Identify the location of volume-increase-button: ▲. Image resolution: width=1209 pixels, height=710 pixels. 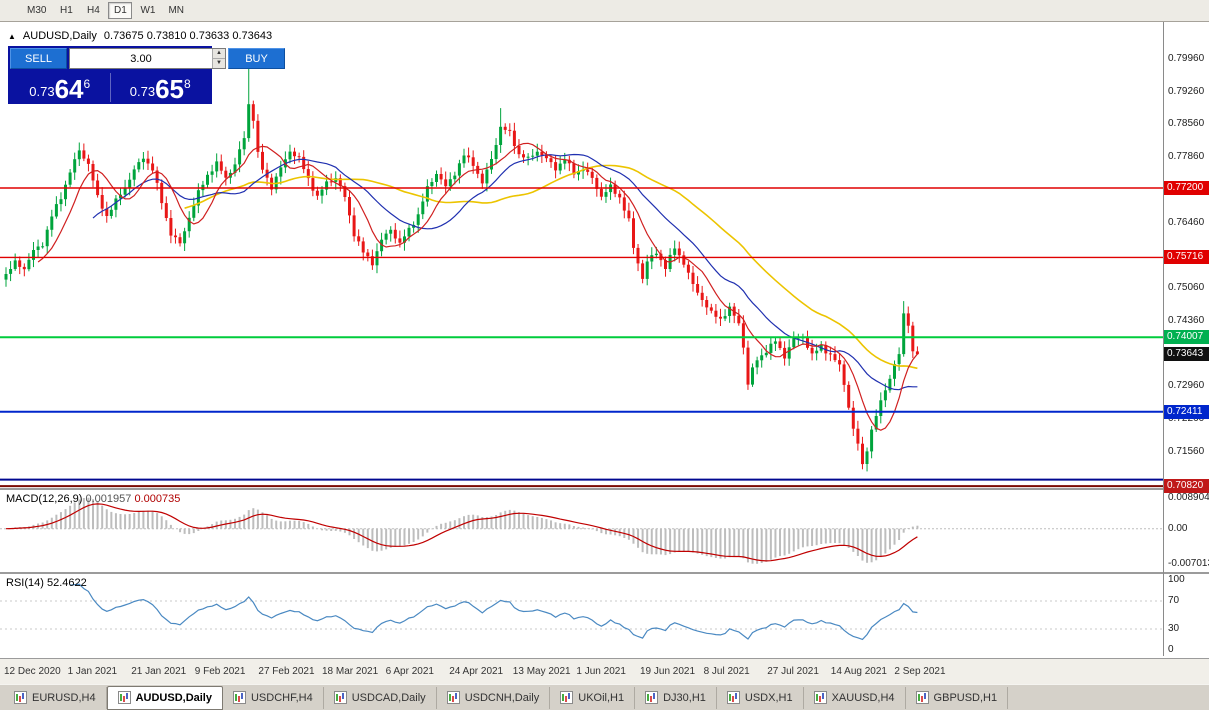
(219, 54).